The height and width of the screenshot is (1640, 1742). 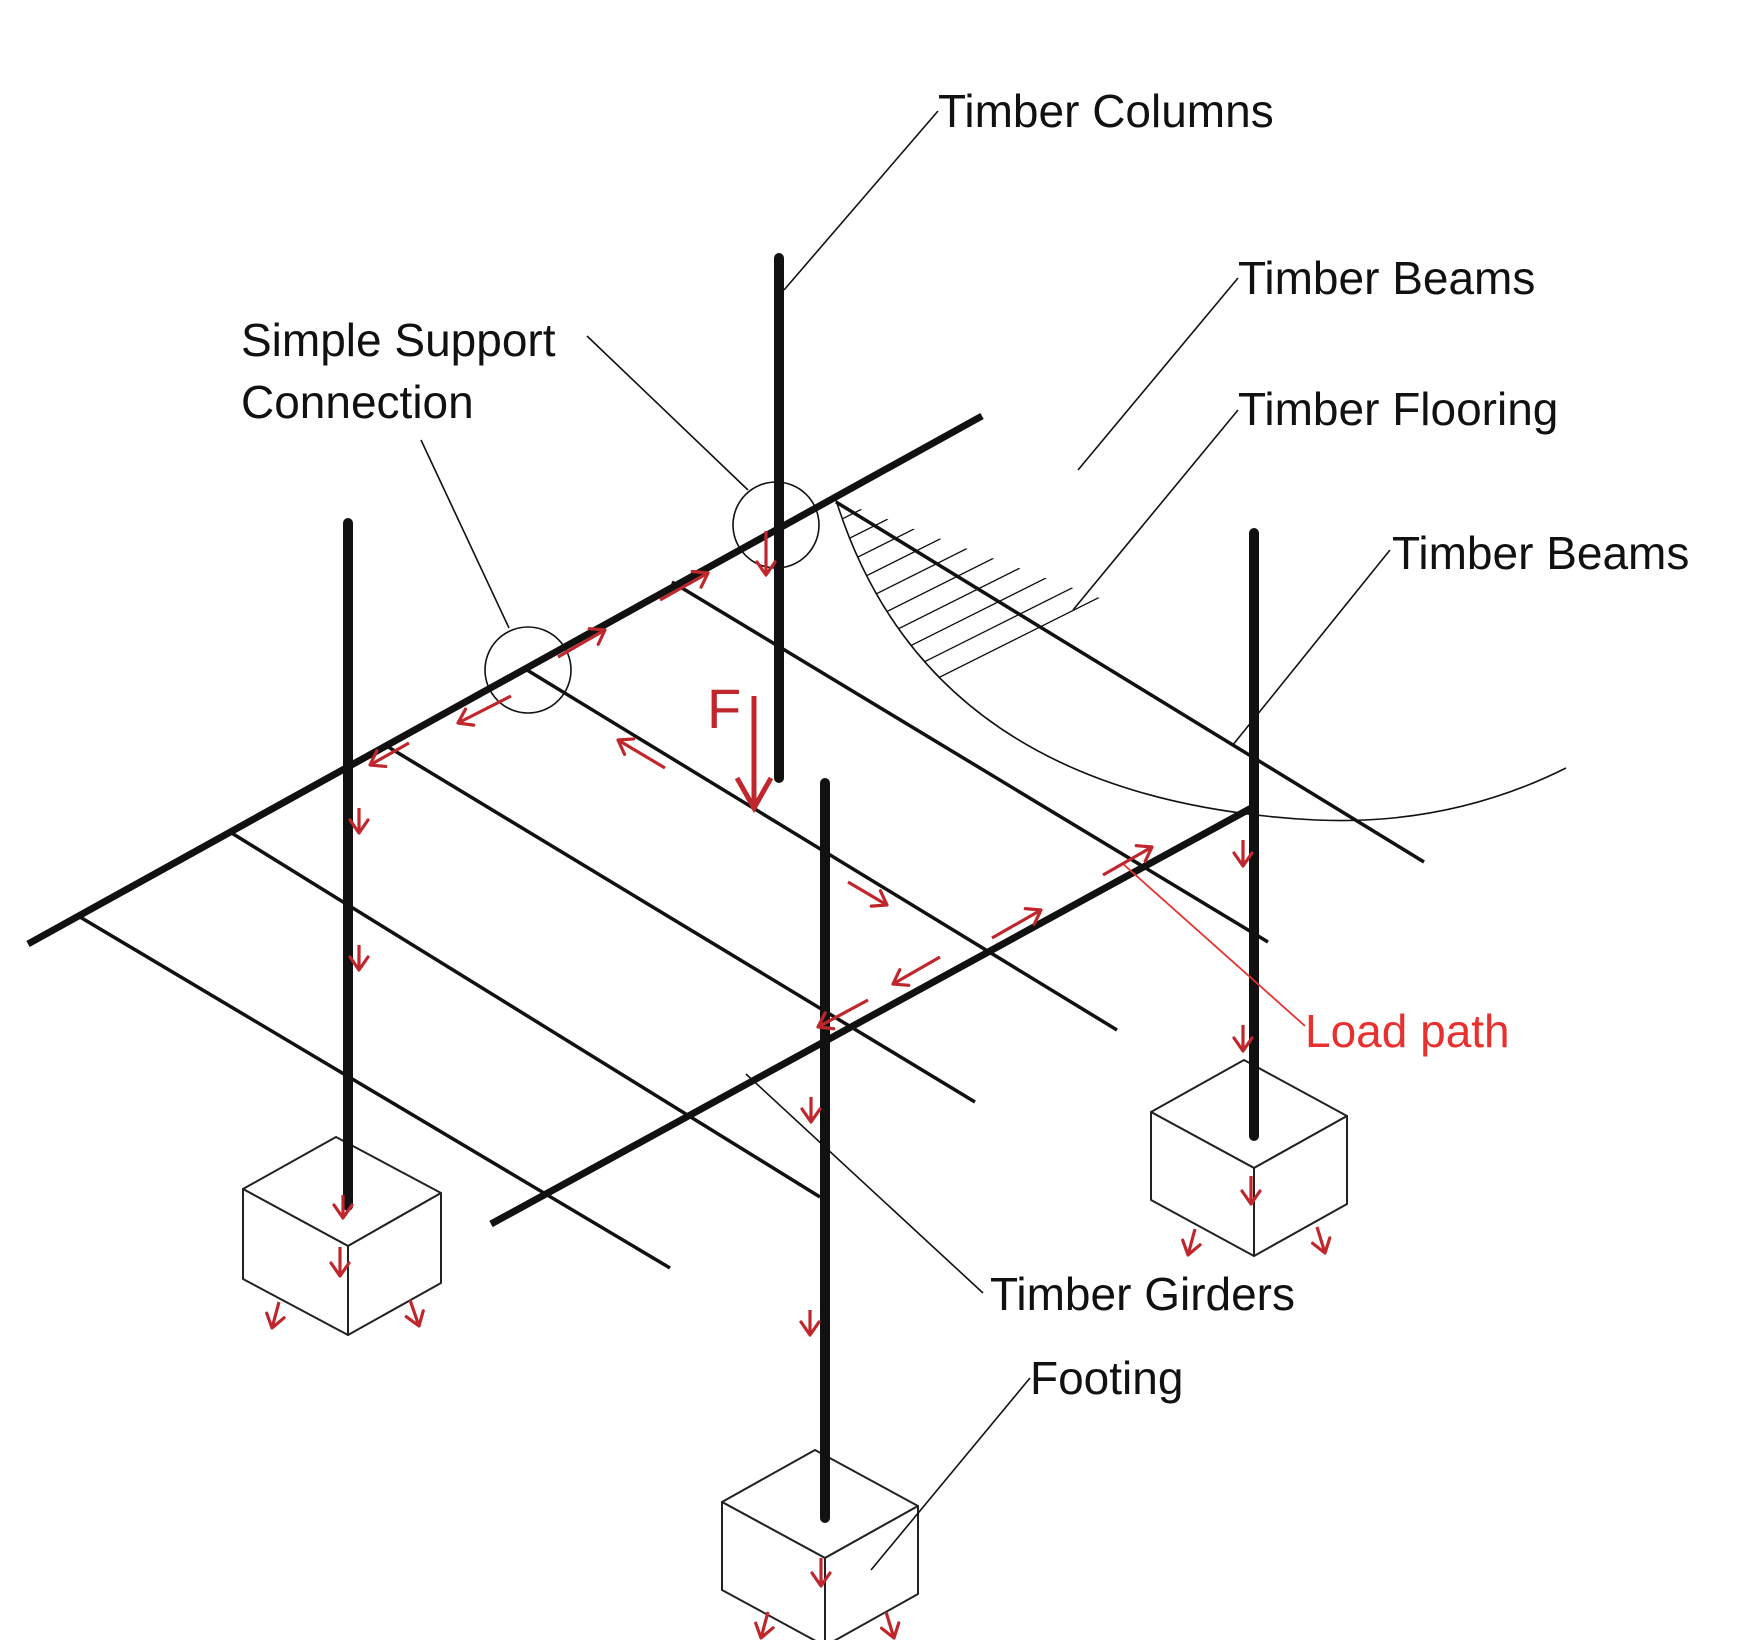 I want to click on leader-load-path, so click(x=1213, y=944).